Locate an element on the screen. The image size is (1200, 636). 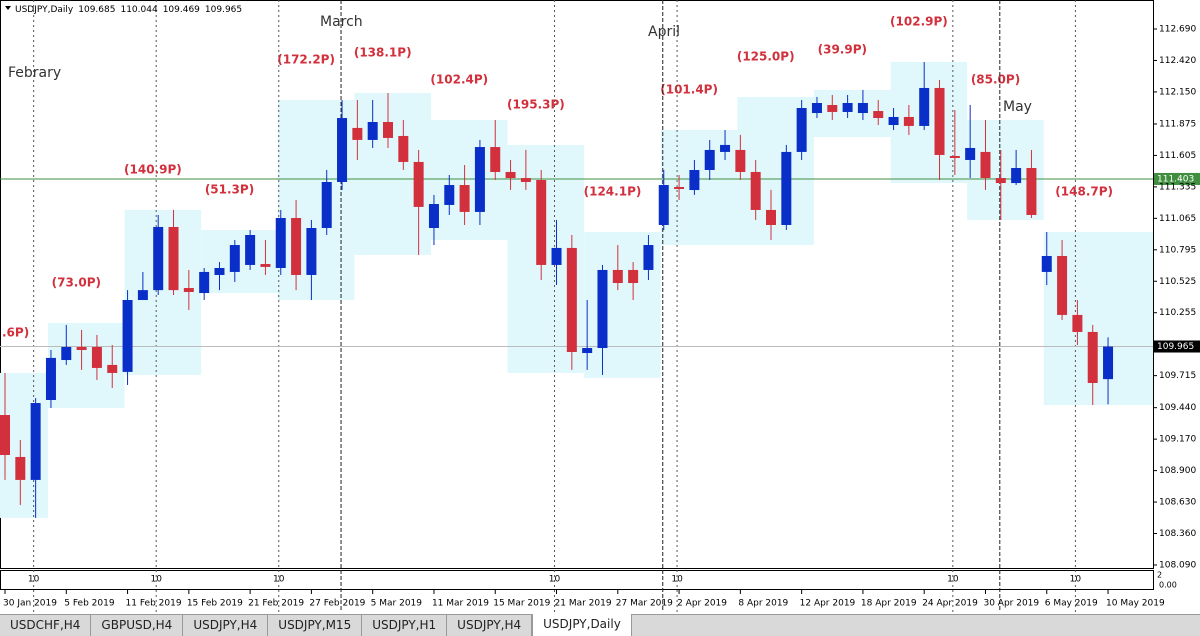
range-pips: (51.3P) is located at coordinates (229, 189).